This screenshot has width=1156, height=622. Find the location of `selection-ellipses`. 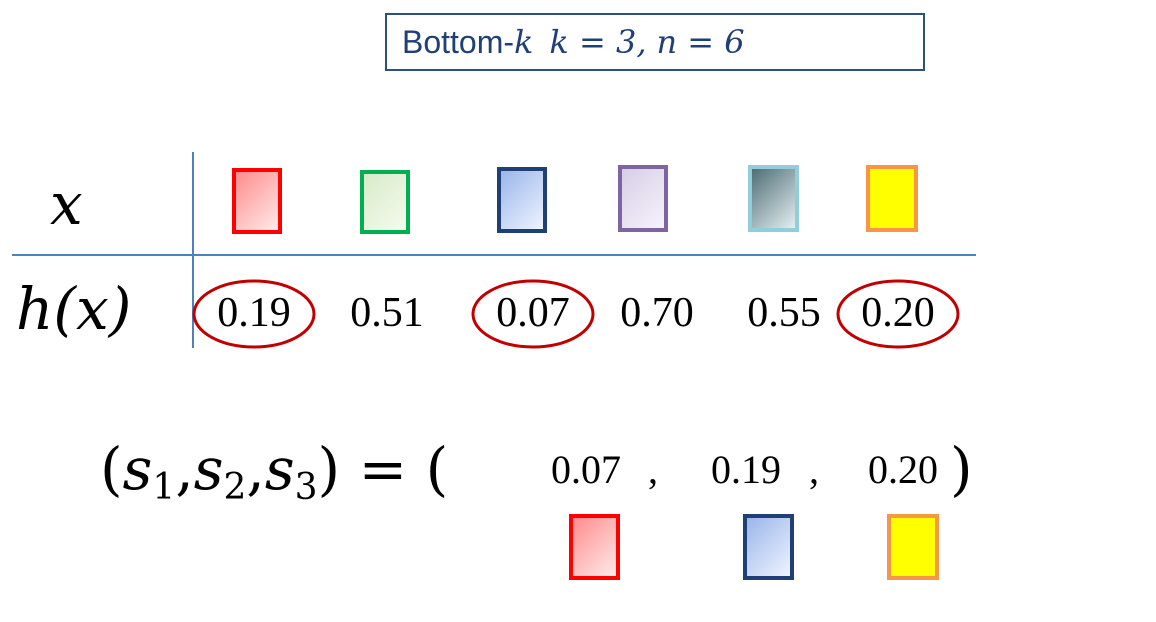

selection-ellipses is located at coordinates (576, 314).